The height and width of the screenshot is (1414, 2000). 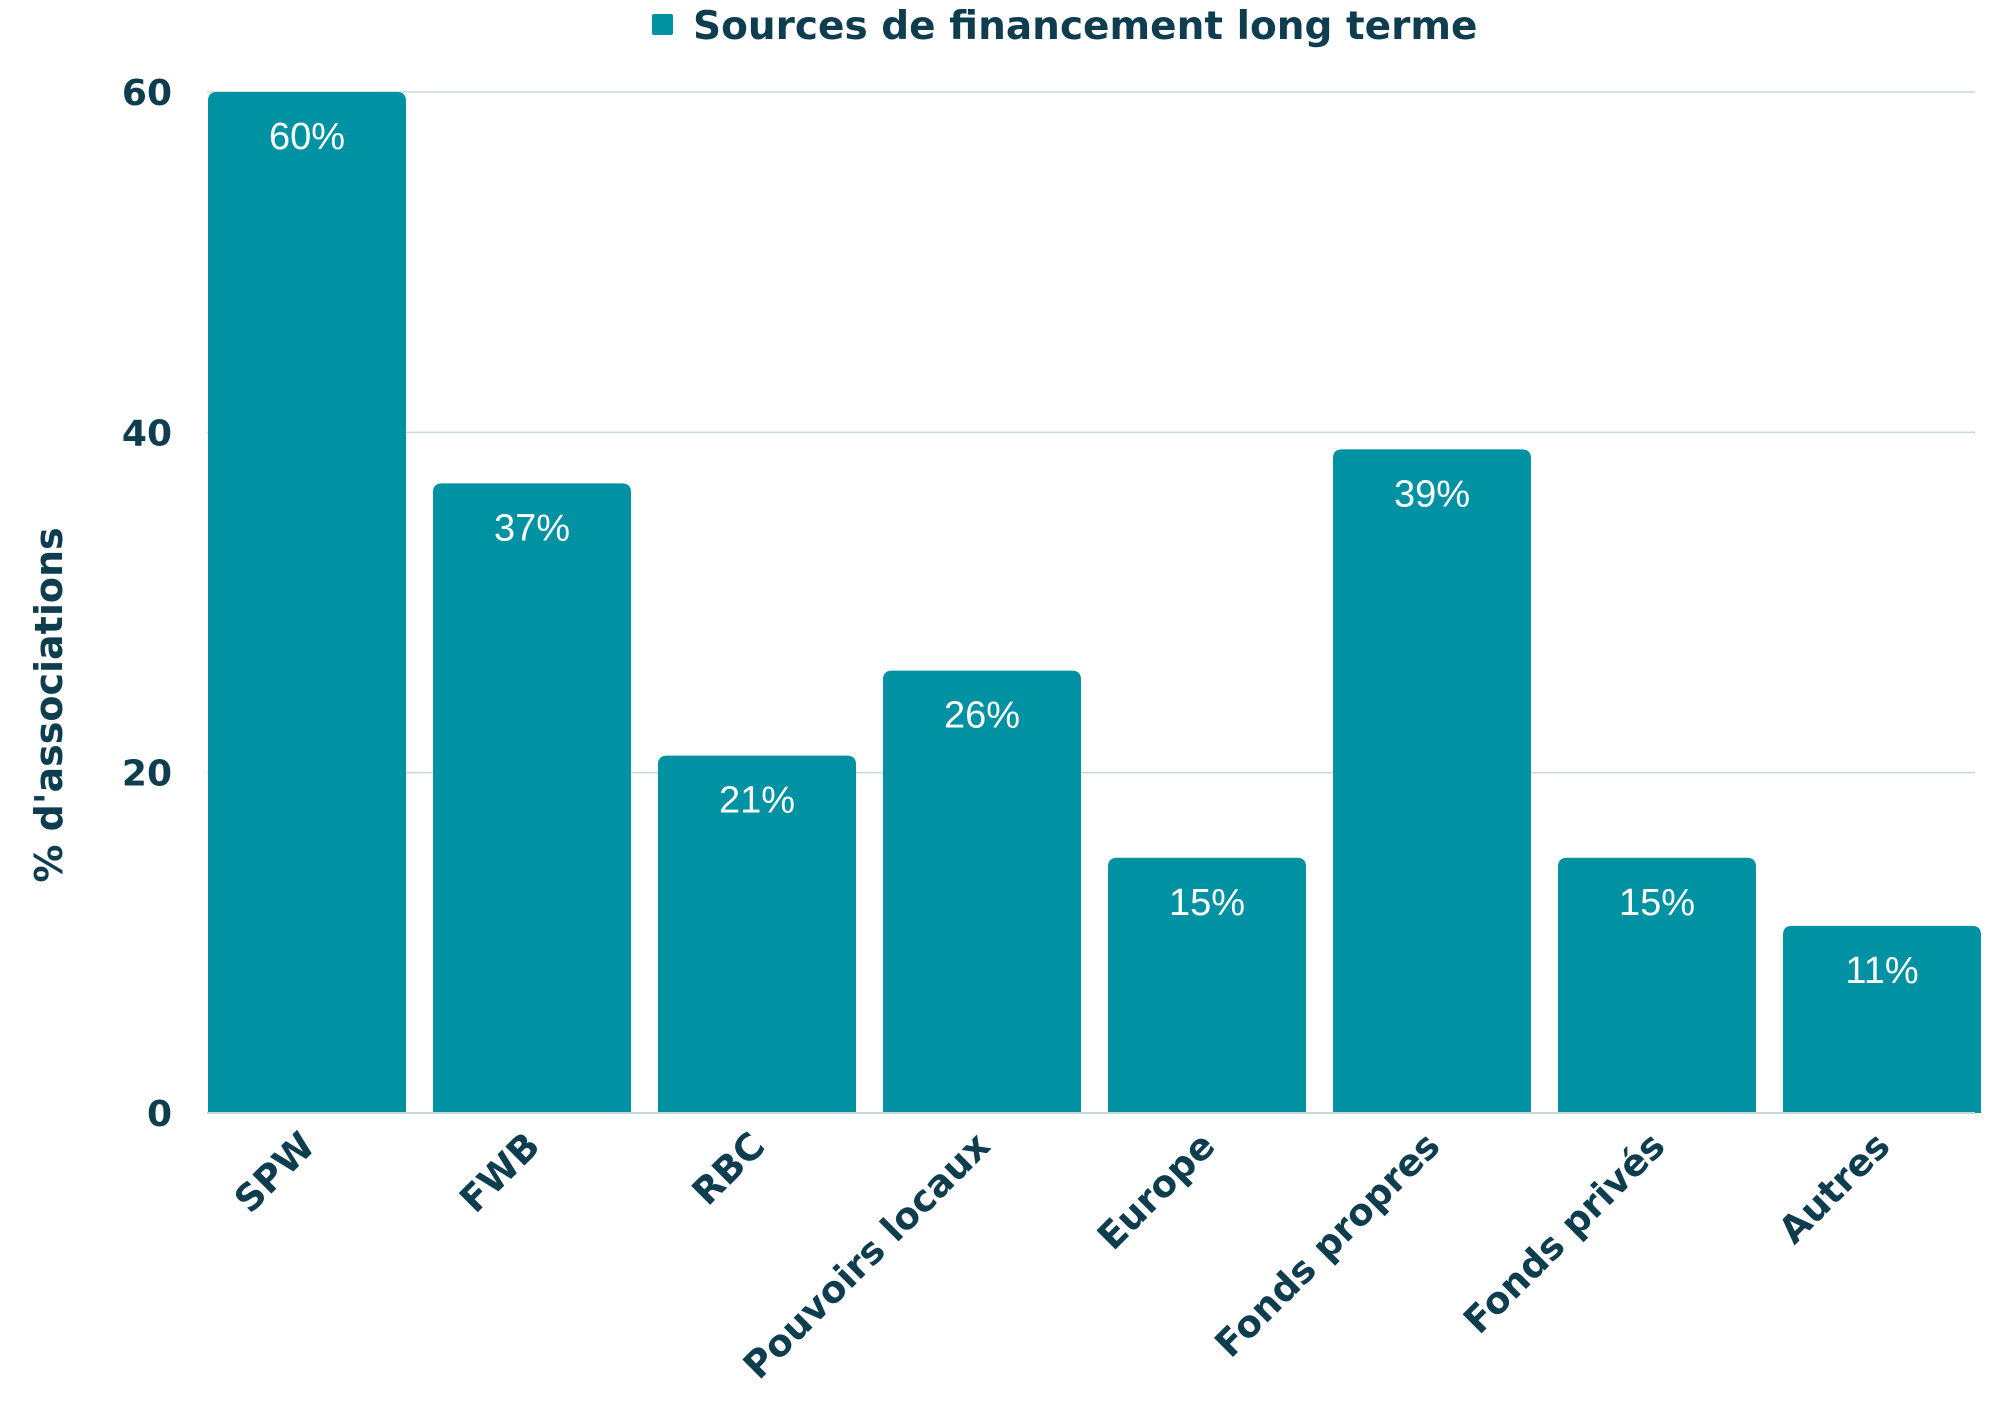 What do you see at coordinates (1564, 1233) in the screenshot?
I see `x-tick-label: Fonds privés` at bounding box center [1564, 1233].